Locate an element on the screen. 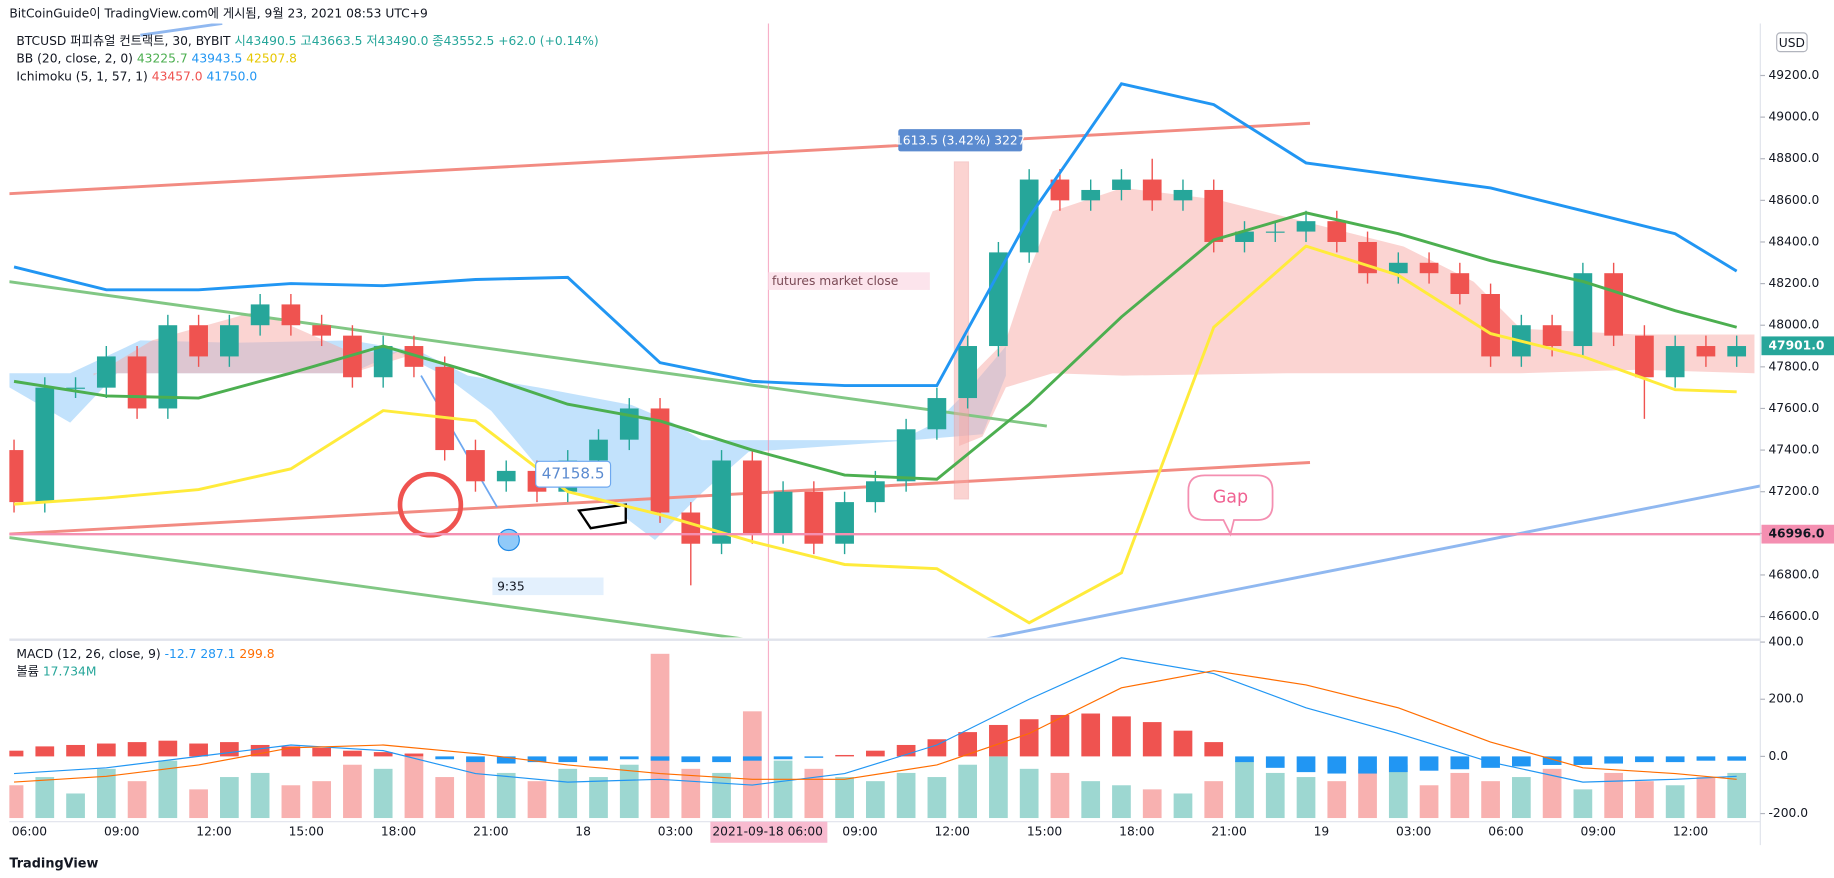 The width and height of the screenshot is (1834, 878). y-tick-label: 48800.0 is located at coordinates (1794, 158).